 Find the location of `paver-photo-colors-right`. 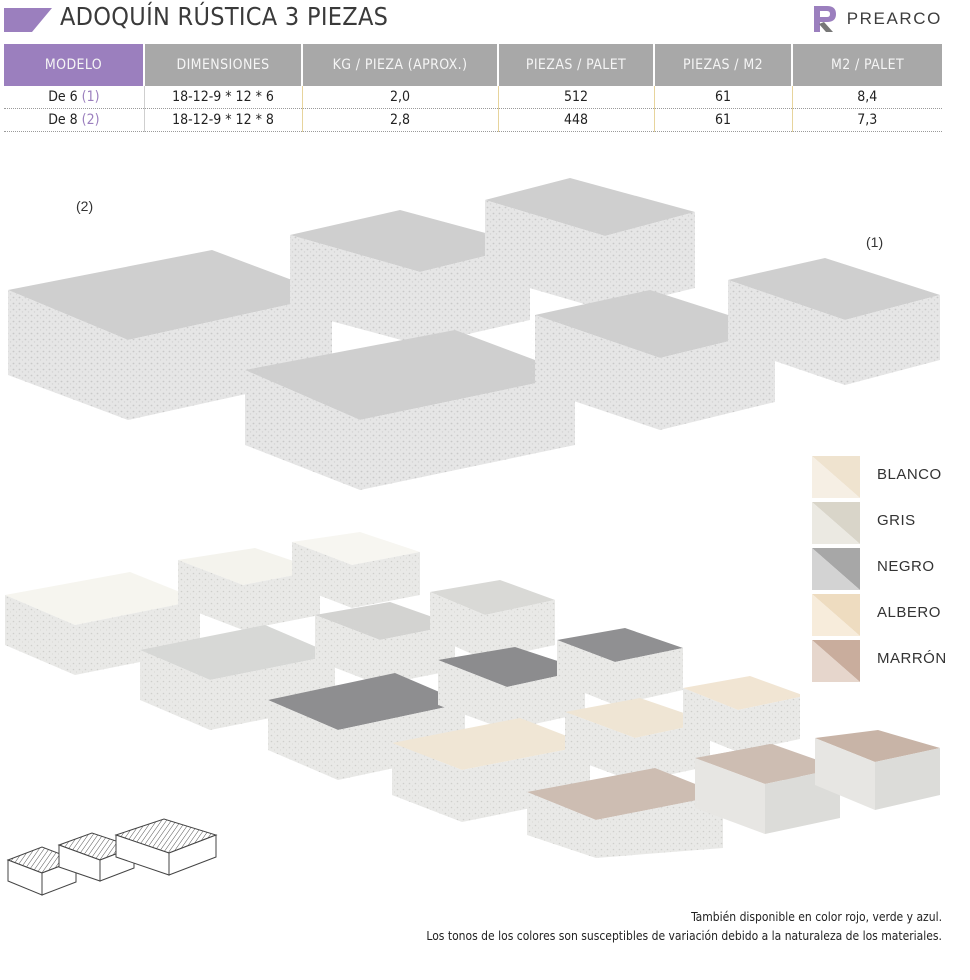

paver-photo-colors-right is located at coordinates (817, 782).